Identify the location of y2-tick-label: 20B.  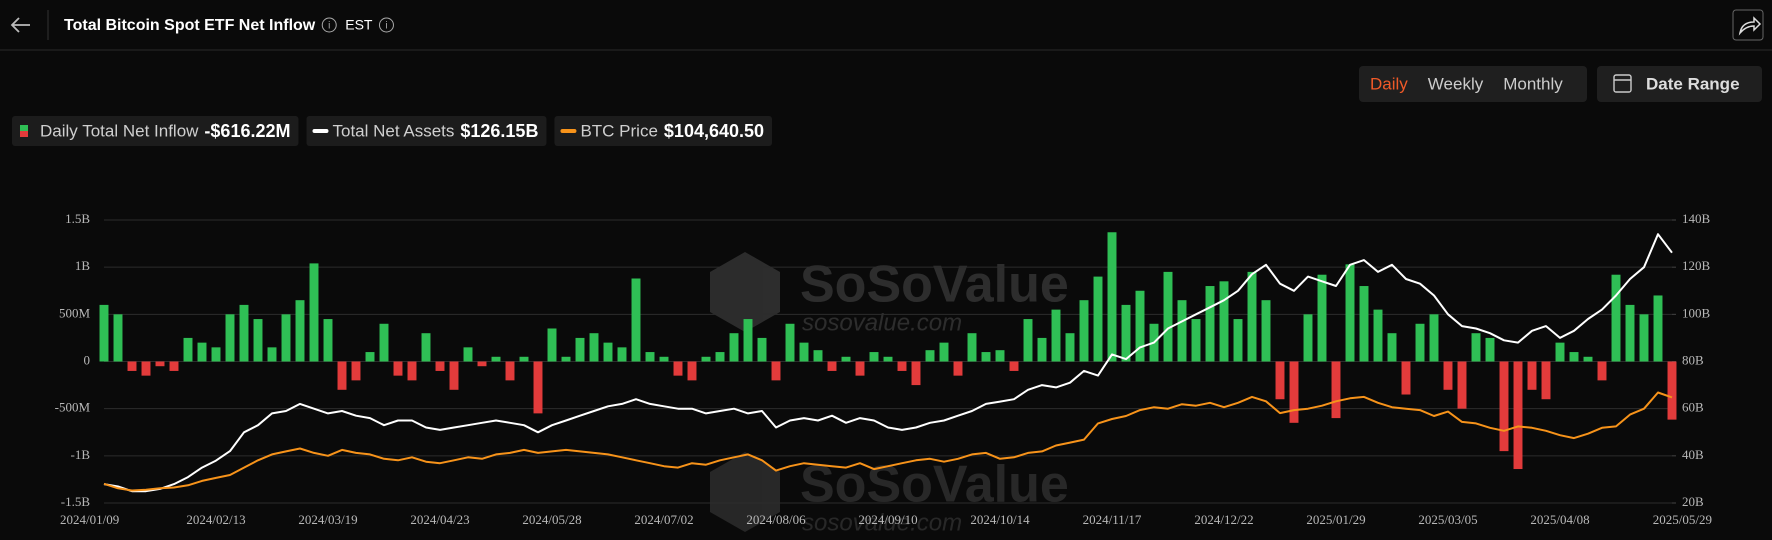
(1693, 501).